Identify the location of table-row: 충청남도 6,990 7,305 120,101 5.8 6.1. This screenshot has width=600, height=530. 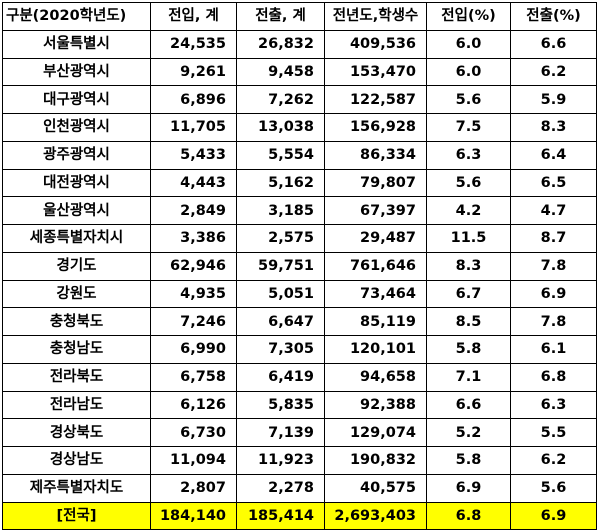
(299, 349).